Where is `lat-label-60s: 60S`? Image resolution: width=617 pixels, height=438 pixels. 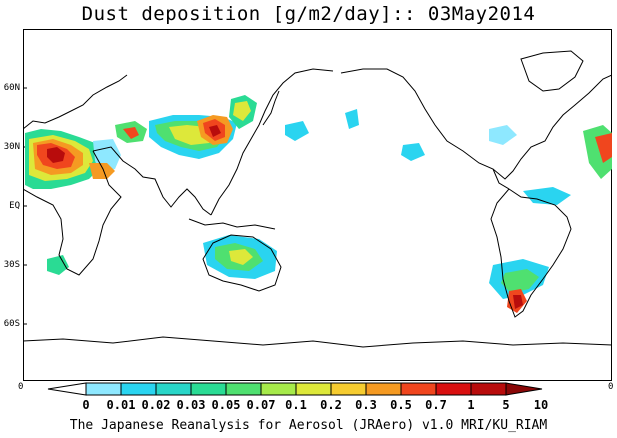
lat-label-60s: 60S is located at coordinates (11, 324).